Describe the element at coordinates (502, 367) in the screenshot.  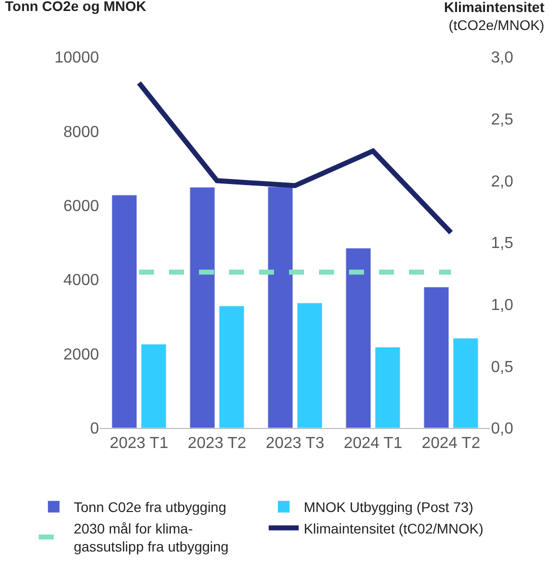
I see `y2-tick-label: 0,5` at that location.